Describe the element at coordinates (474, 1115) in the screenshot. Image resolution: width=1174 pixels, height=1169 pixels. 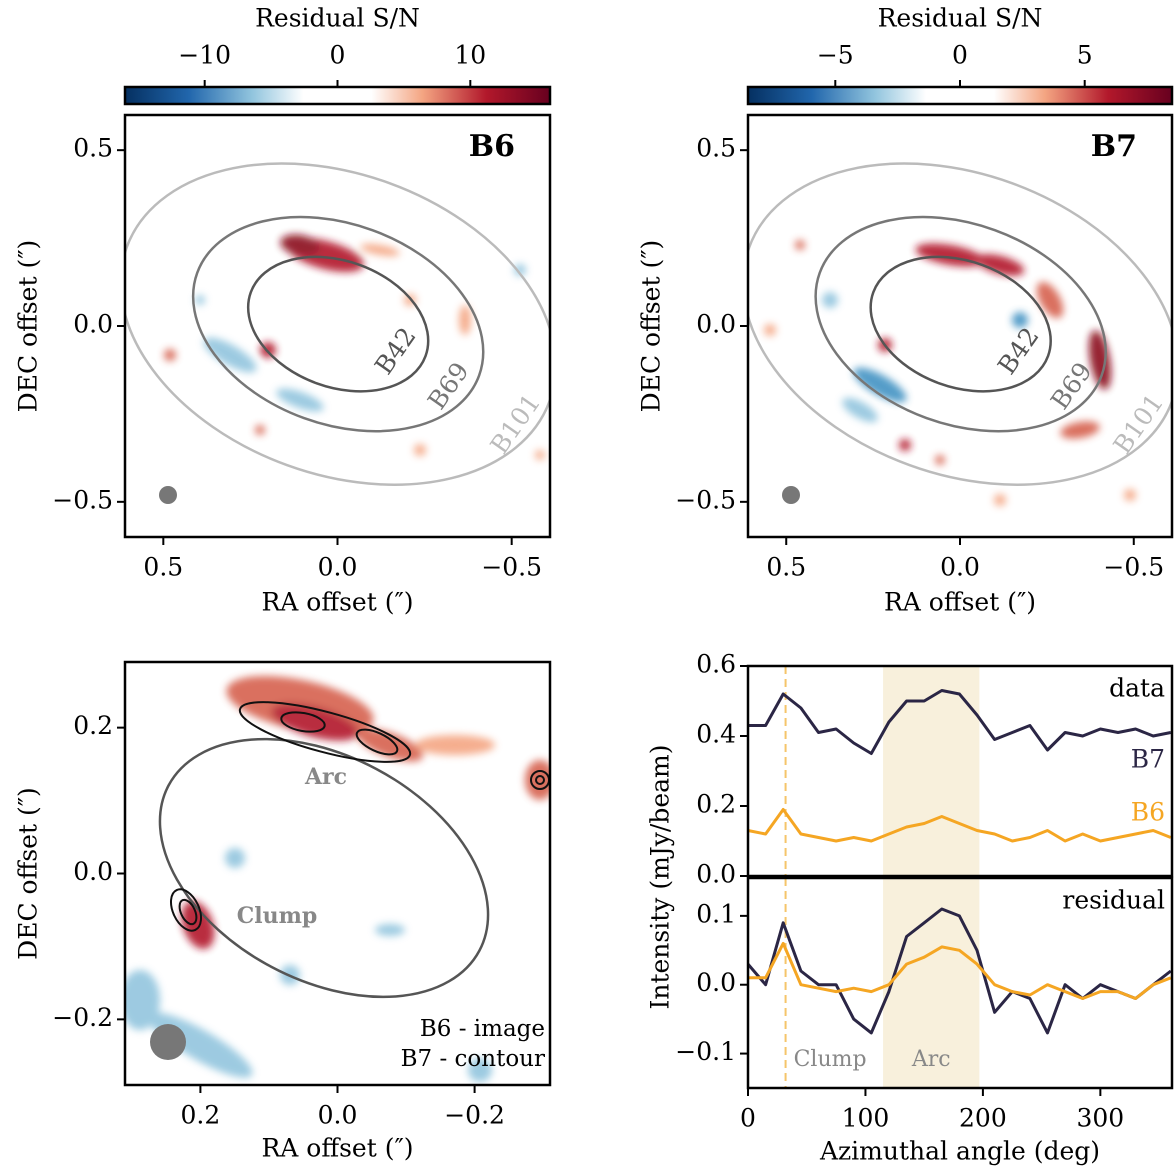
I see `x-tick-label: −0.2` at that location.